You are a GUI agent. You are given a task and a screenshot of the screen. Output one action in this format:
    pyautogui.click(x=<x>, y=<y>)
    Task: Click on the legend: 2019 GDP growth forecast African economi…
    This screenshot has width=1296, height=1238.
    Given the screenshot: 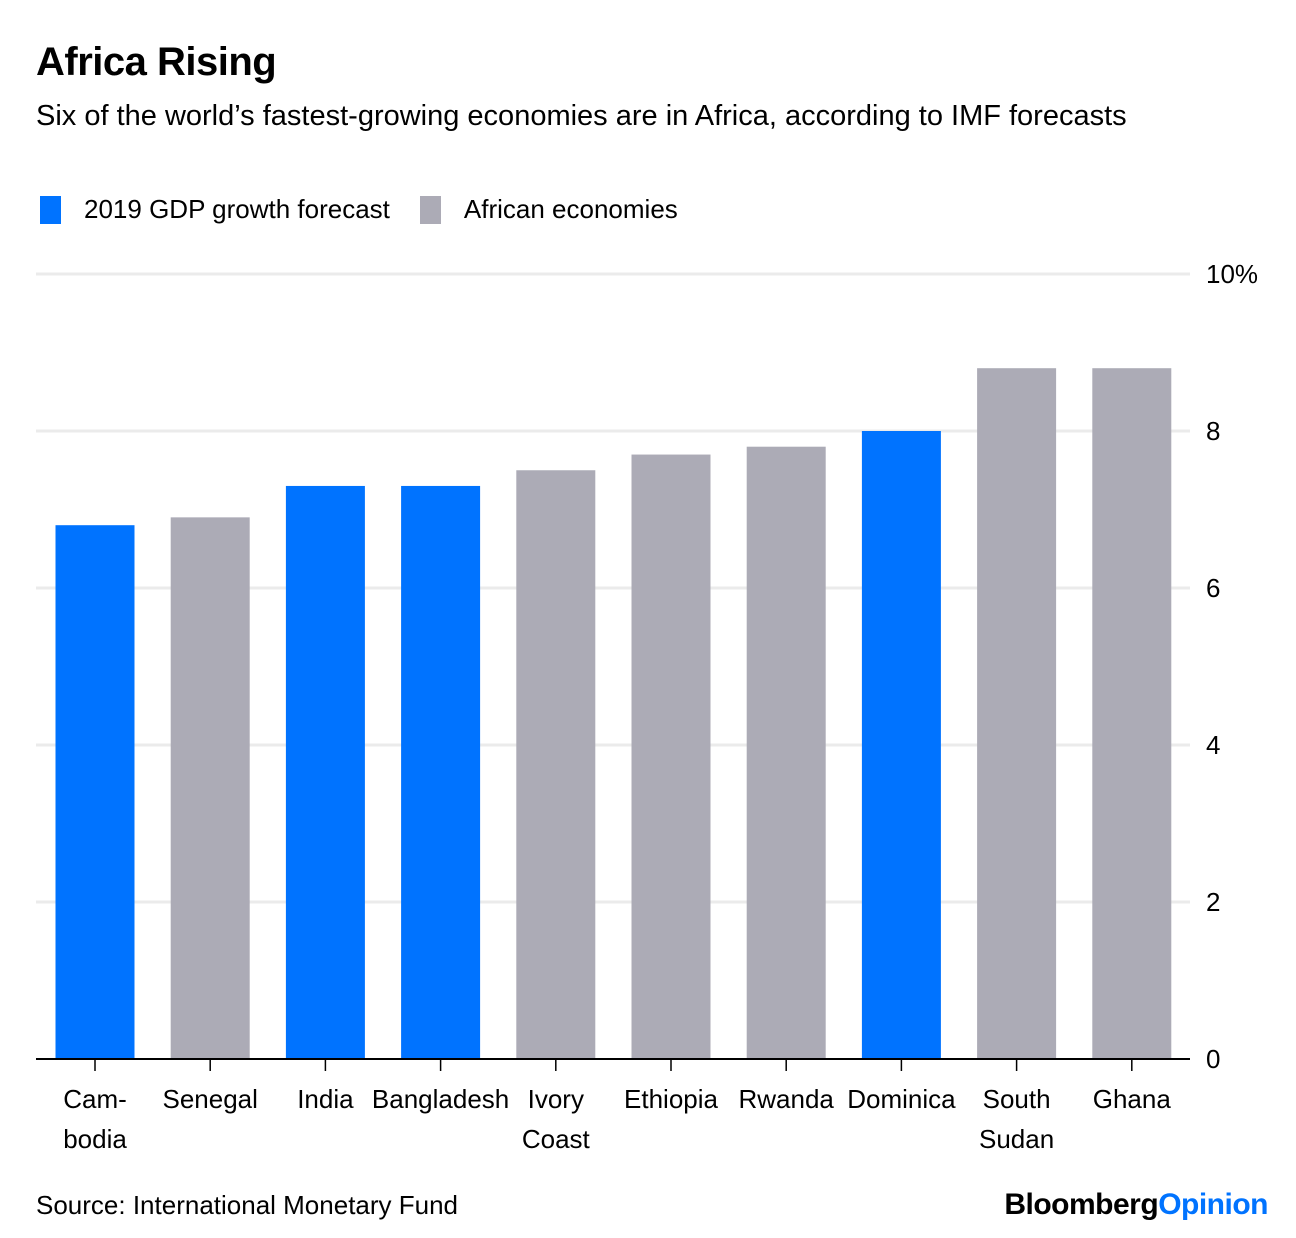 What is the action you would take?
    pyautogui.click(x=370, y=209)
    